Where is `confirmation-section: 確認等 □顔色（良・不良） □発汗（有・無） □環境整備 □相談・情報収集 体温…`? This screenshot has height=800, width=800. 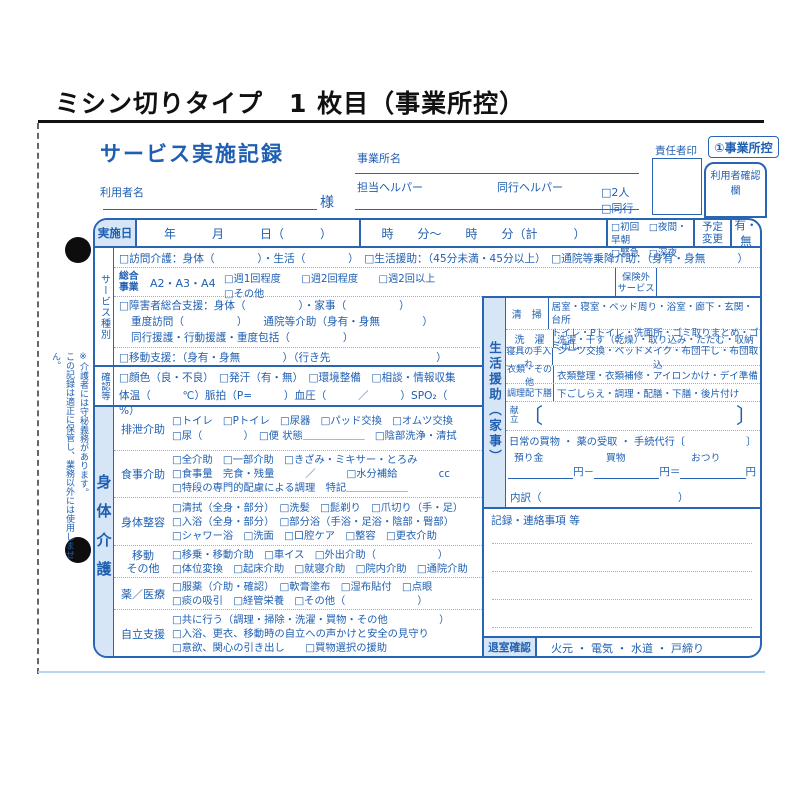 confirmation-section: 確認等 □顔色（良・不良） □発汗（有・無） □環境整備 □相談・情報収集 体温… is located at coordinates (288, 391).